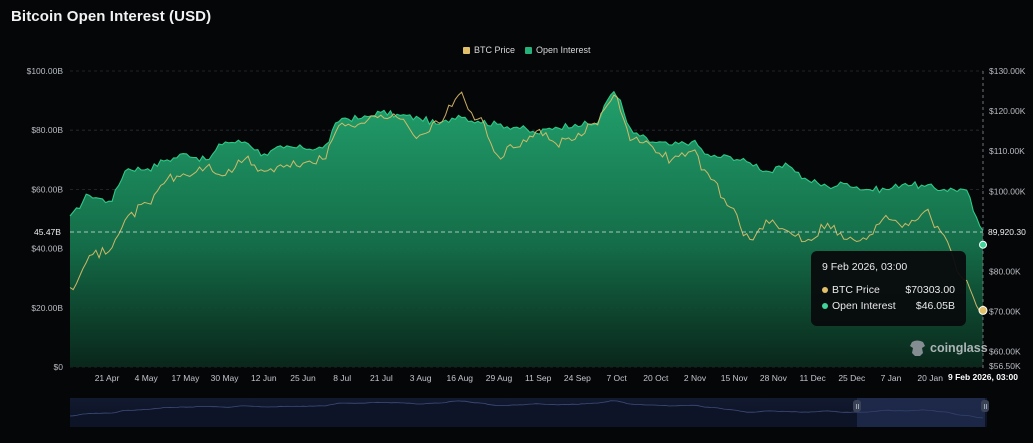 Image resolution: width=1033 pixels, height=443 pixels. What do you see at coordinates (985, 406) in the screenshot?
I see `navigator-right-handle` at bounding box center [985, 406].